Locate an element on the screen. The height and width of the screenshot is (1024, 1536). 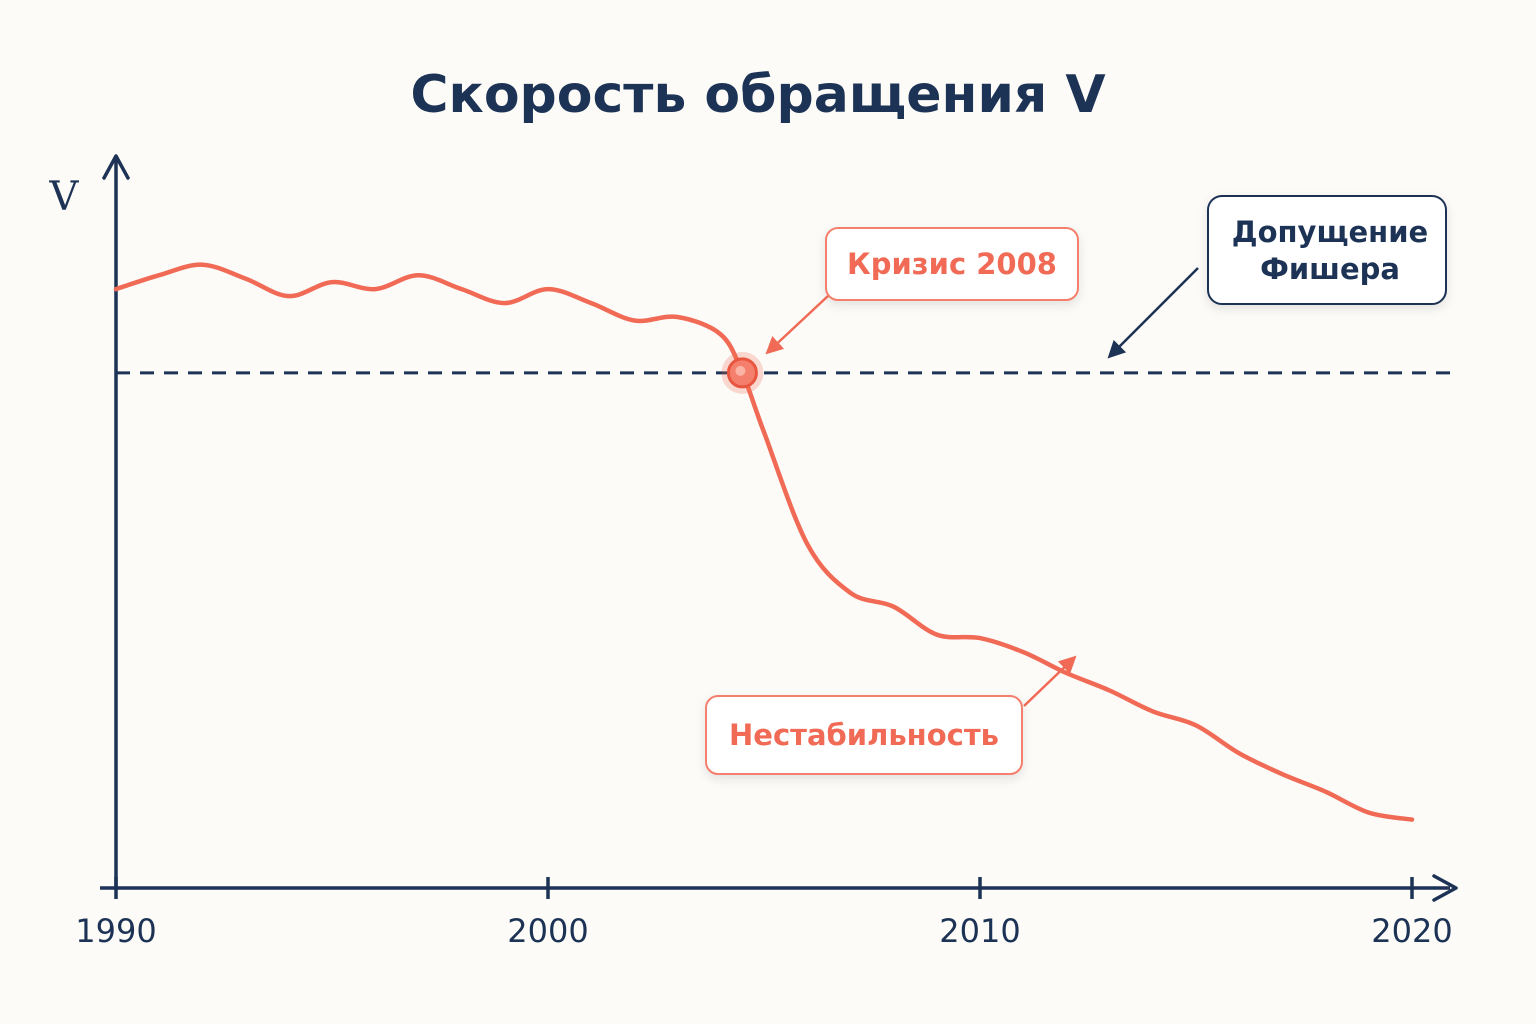
annotation-fisher-arrow is located at coordinates (1153, 313).